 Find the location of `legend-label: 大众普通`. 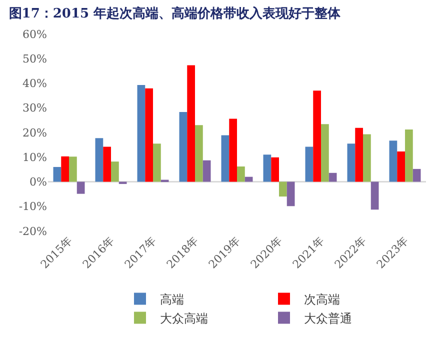

legend-label: 大众普通 is located at coordinates (328, 318).